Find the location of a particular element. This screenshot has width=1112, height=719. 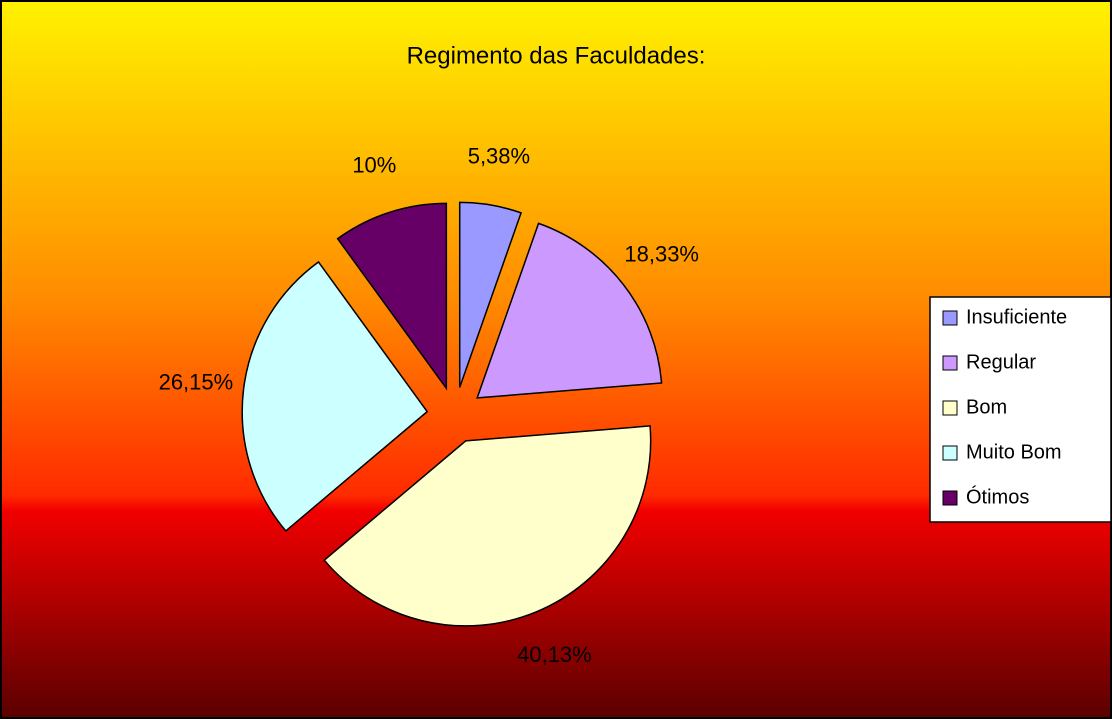

legend is located at coordinates (1020, 409).